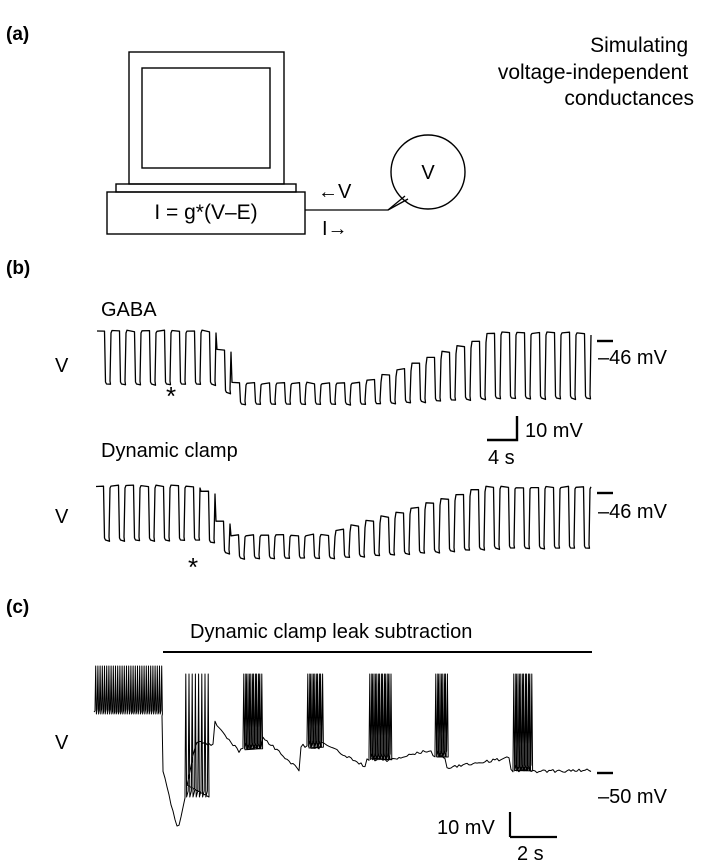  What do you see at coordinates (530, 854) in the screenshot?
I see `scale-c-time: 2 s` at bounding box center [530, 854].